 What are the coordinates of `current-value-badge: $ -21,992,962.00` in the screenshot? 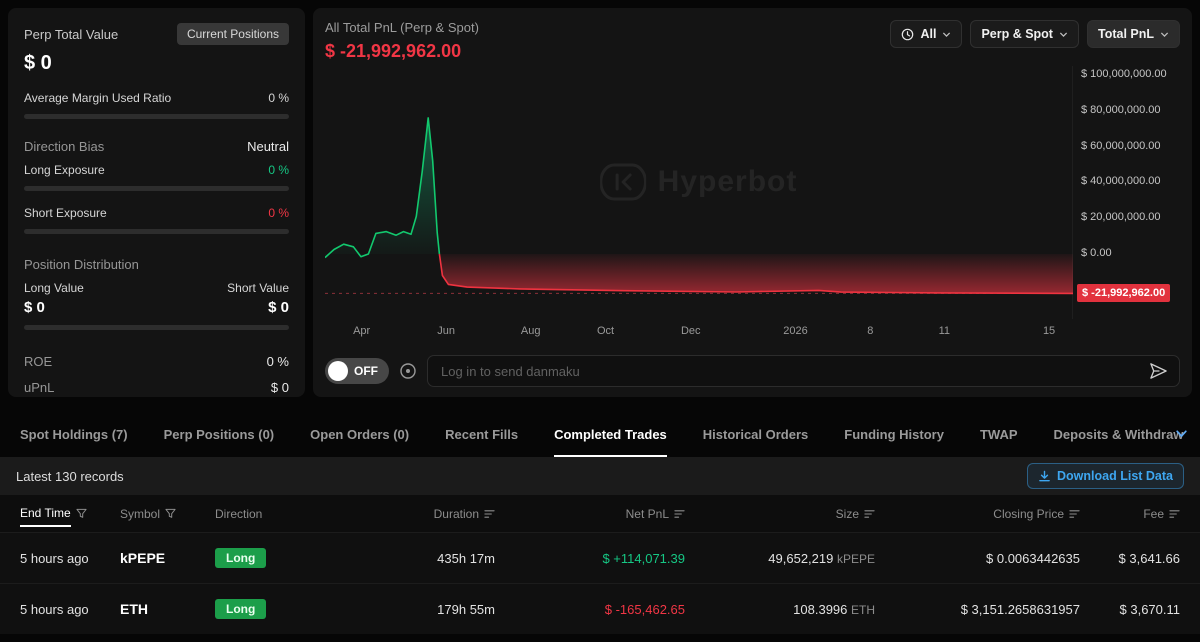 It's located at (1124, 293).